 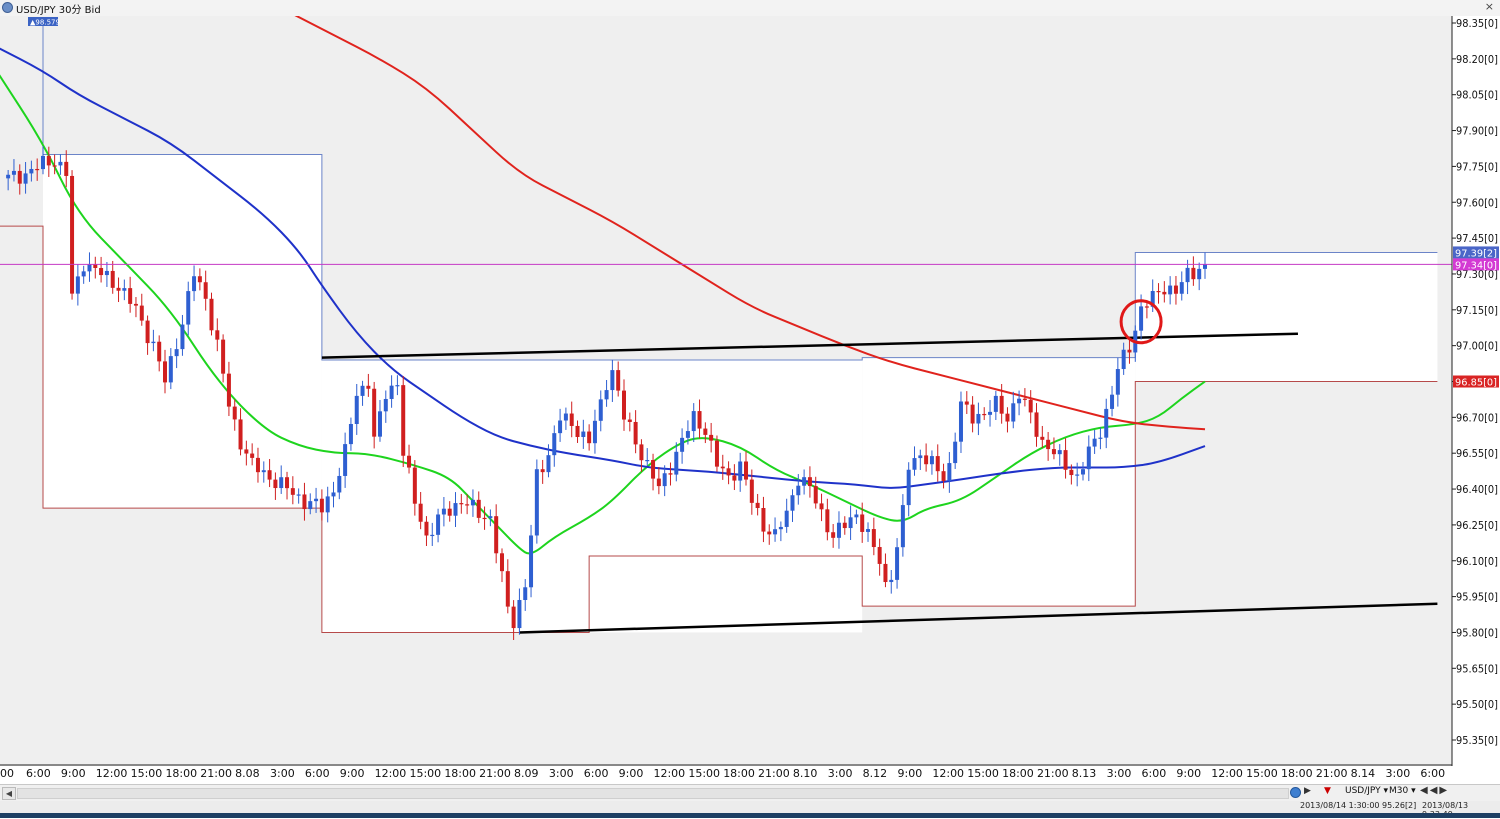 What do you see at coordinates (1476, 253) in the screenshot?
I see `high-price-label: 97.39[2]` at bounding box center [1476, 253].